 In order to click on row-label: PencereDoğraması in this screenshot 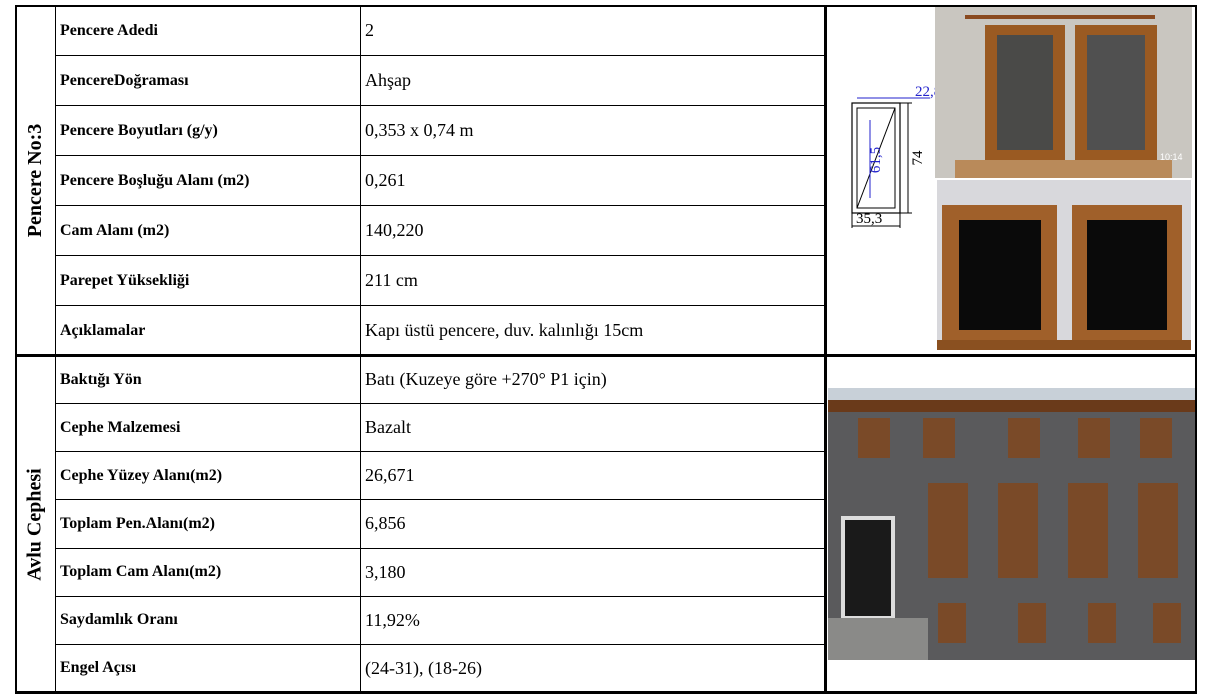, I will do `click(208, 80)`.